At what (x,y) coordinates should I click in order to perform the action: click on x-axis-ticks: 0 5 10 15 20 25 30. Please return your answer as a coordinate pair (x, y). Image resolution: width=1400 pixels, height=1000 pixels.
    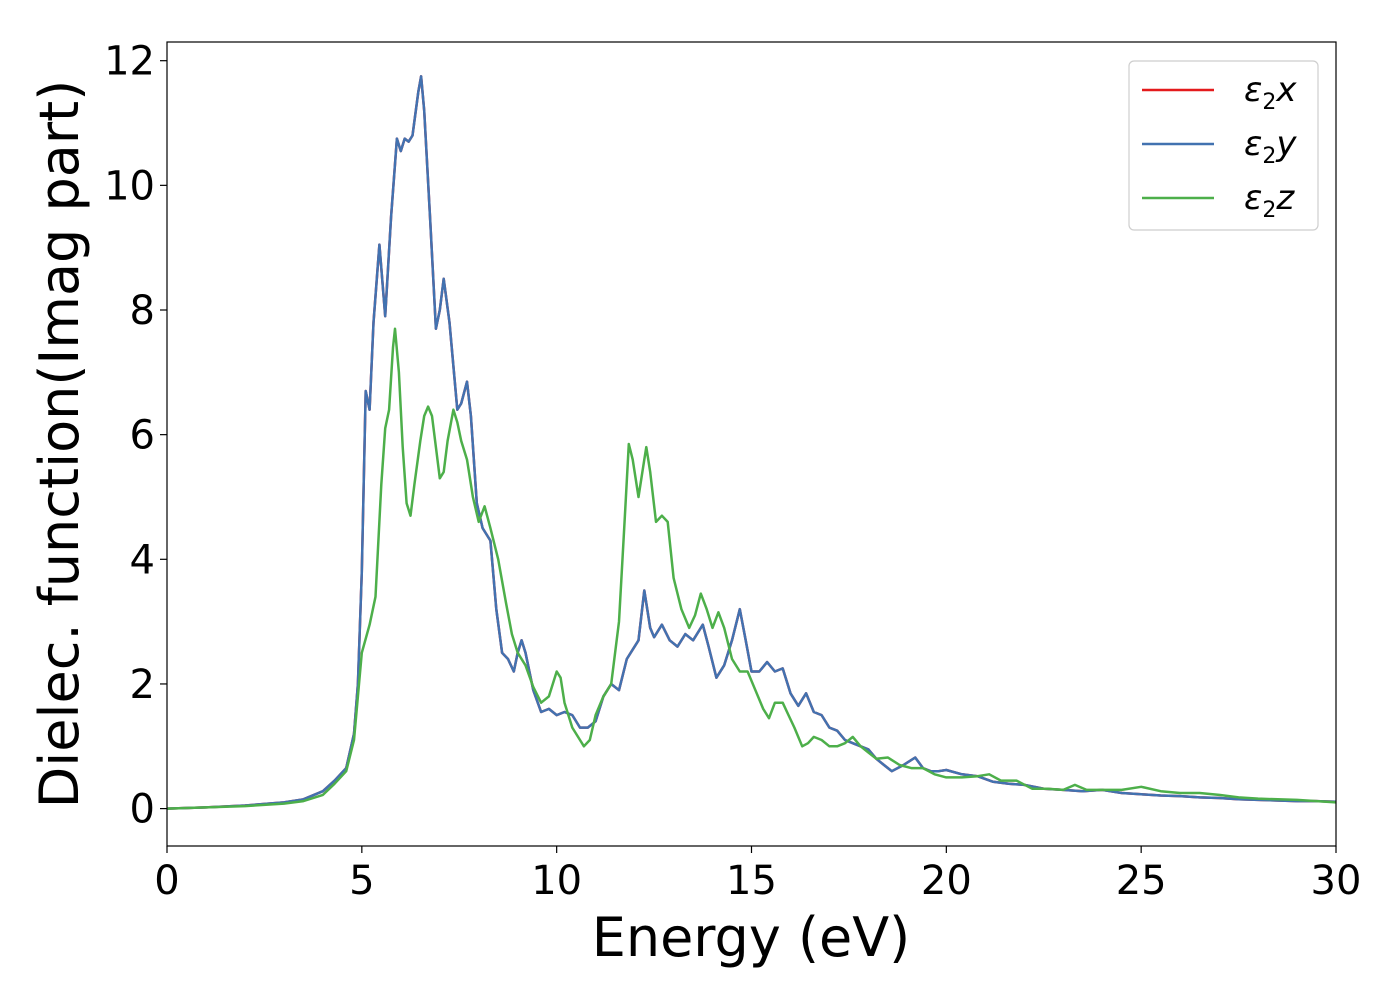
    Looking at the image, I should click on (757, 875).